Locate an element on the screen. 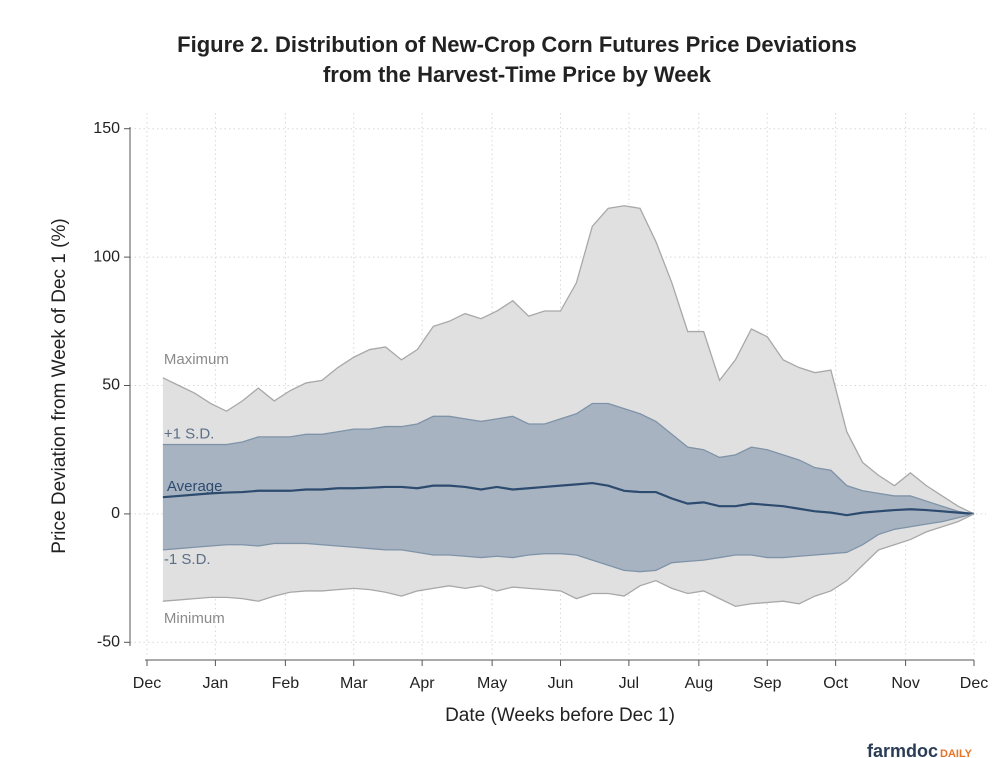 The width and height of the screenshot is (1002, 758). y-tick-label: 50 is located at coordinates (111, 385).